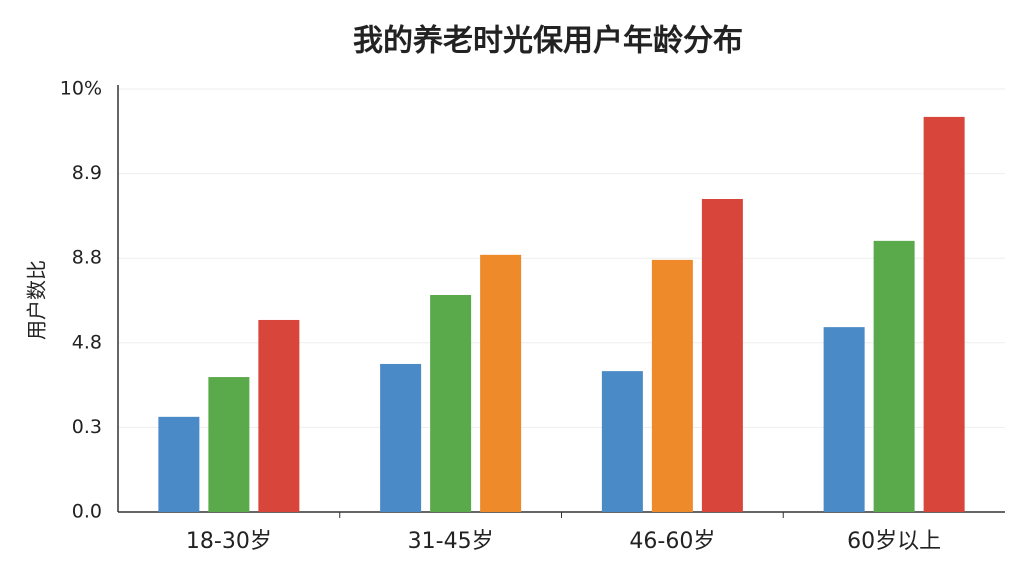 Image resolution: width=1024 pixels, height=576 pixels. What do you see at coordinates (87, 258) in the screenshot?
I see `y-tick-label: 8.8` at bounding box center [87, 258].